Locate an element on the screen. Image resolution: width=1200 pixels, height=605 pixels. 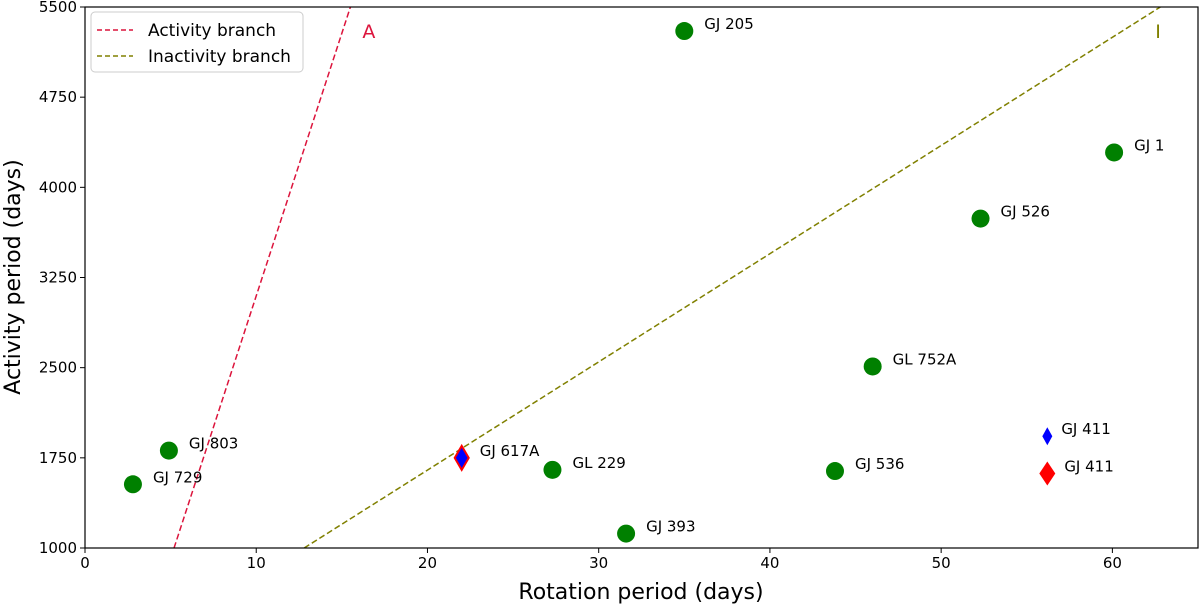
legend: Activity branch Inactivity branch is located at coordinates (197, 42).